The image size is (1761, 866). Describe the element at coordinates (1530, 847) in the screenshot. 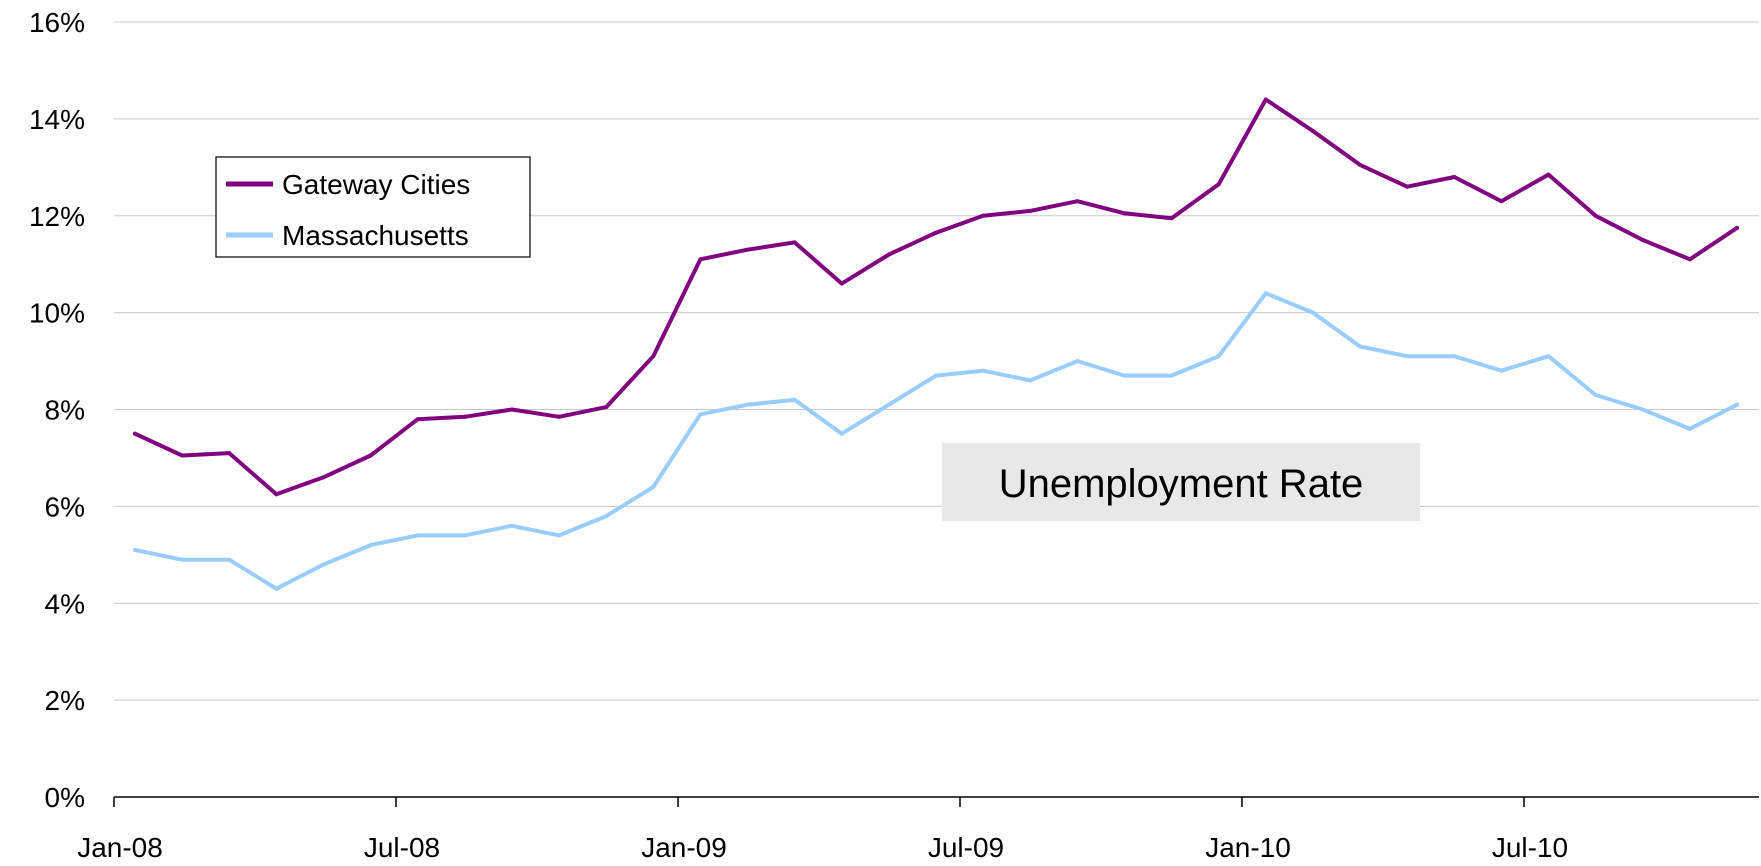

I see `x-tick-label: Jul-10` at that location.